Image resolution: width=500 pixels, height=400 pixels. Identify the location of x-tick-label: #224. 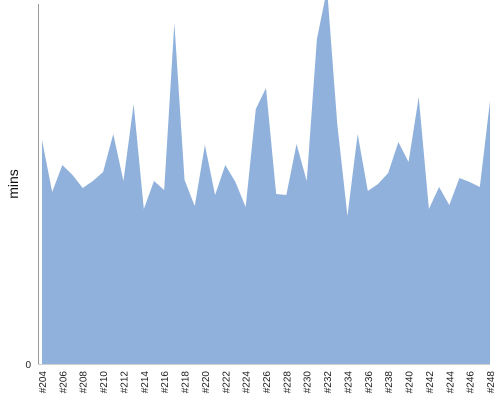
(247, 382).